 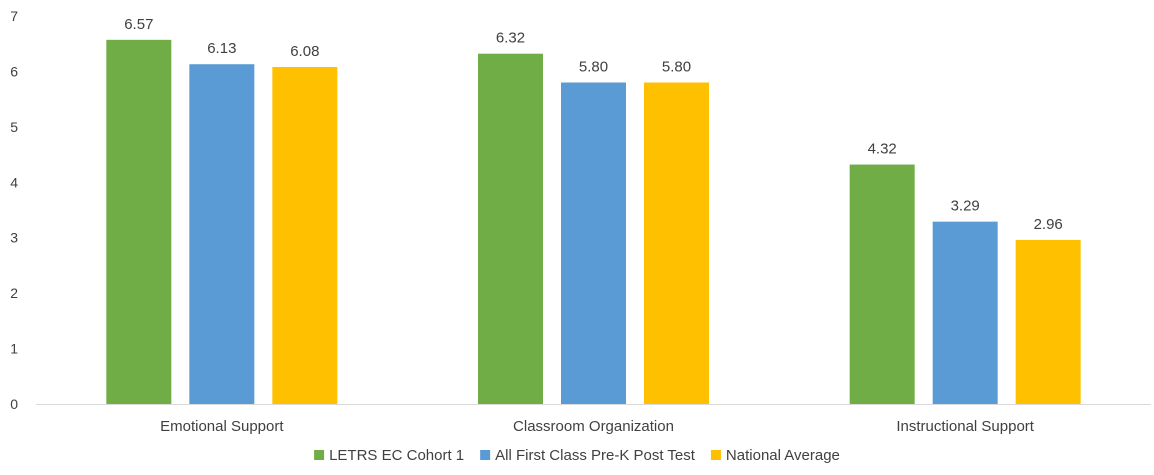 I want to click on y-tick-label: 6, so click(x=14, y=71).